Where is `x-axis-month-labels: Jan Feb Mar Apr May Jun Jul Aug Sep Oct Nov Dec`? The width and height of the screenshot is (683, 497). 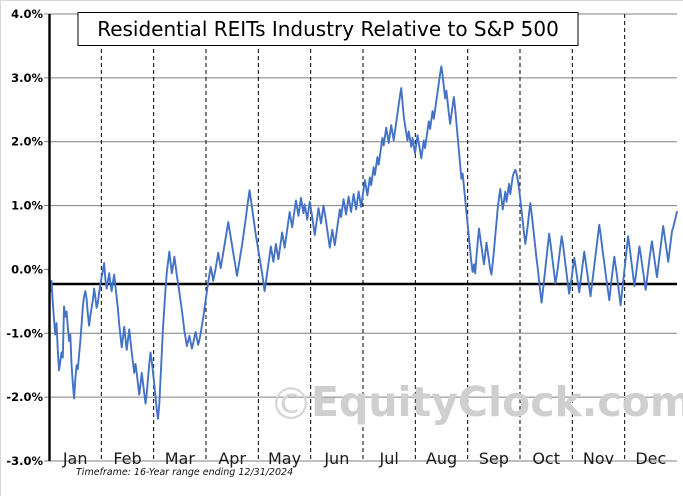 x-axis-month-labels: Jan Feb Mar Apr May Jun Jul Aug Sep Oct Nov Dec is located at coordinates (364, 458).